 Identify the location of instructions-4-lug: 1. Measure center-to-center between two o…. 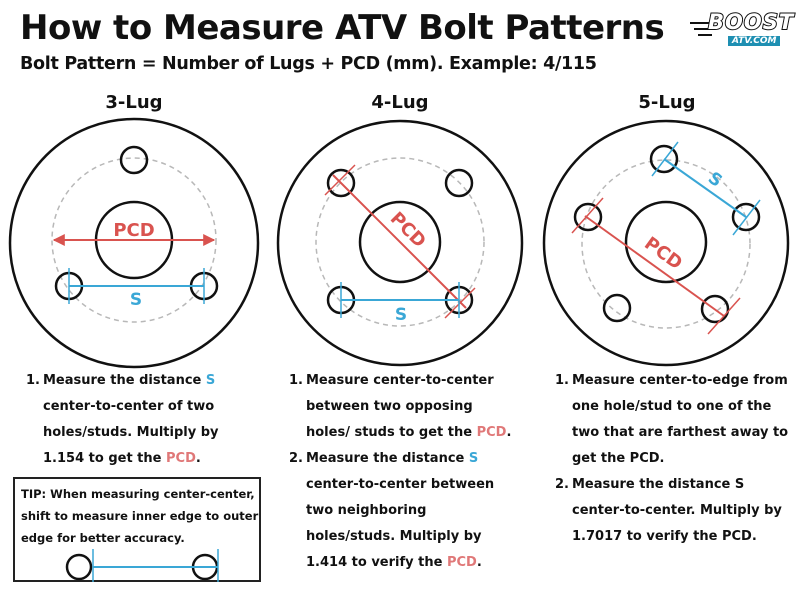
(401, 472).